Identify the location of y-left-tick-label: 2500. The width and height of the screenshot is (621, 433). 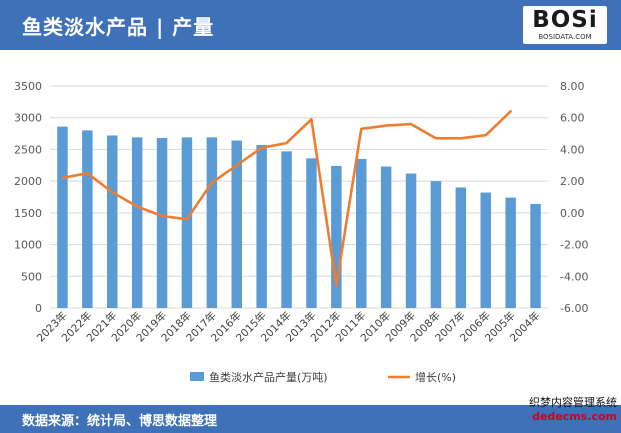
(28, 149).